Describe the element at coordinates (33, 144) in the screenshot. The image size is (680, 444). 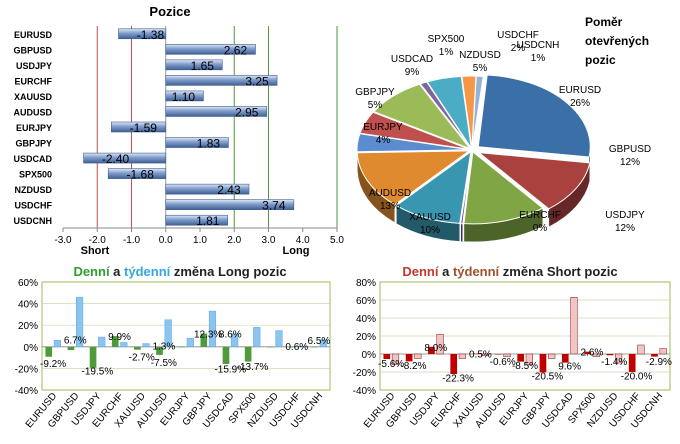
I see `category-label: GBPJPY` at that location.